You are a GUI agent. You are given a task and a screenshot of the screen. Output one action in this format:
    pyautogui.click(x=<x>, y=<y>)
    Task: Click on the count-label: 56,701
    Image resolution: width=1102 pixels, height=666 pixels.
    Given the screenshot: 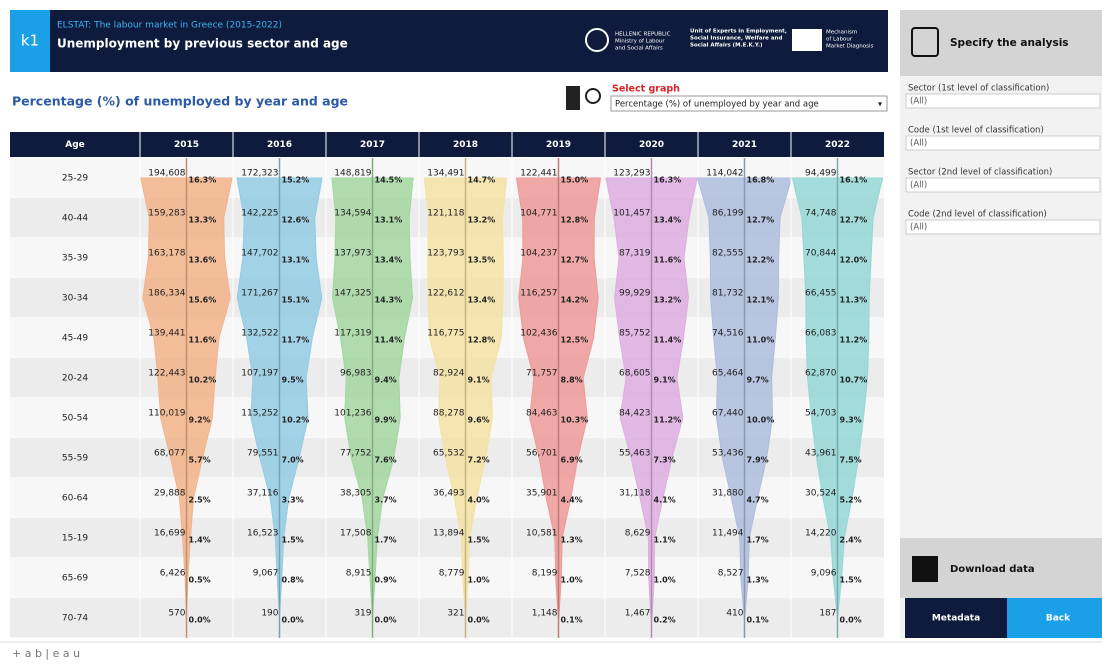 What is the action you would take?
    pyautogui.click(x=542, y=454)
    